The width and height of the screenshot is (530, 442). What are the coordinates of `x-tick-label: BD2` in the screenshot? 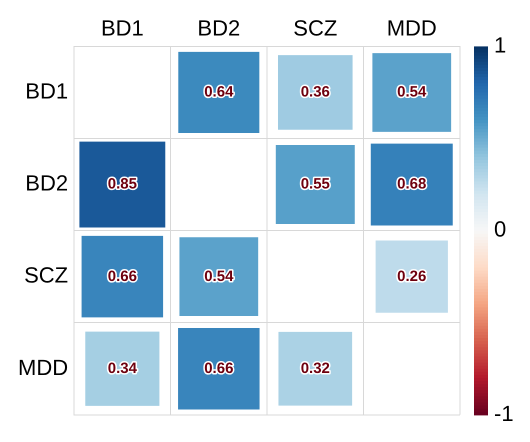 It's located at (218, 27).